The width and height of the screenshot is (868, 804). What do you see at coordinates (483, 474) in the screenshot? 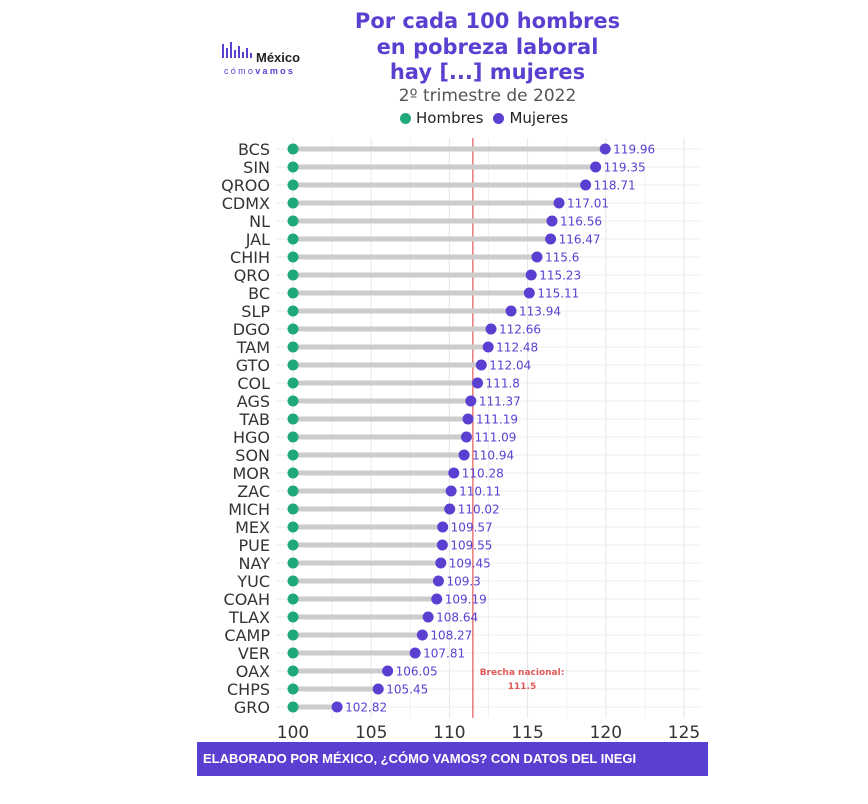
I see `data-label: 110.28` at bounding box center [483, 474].